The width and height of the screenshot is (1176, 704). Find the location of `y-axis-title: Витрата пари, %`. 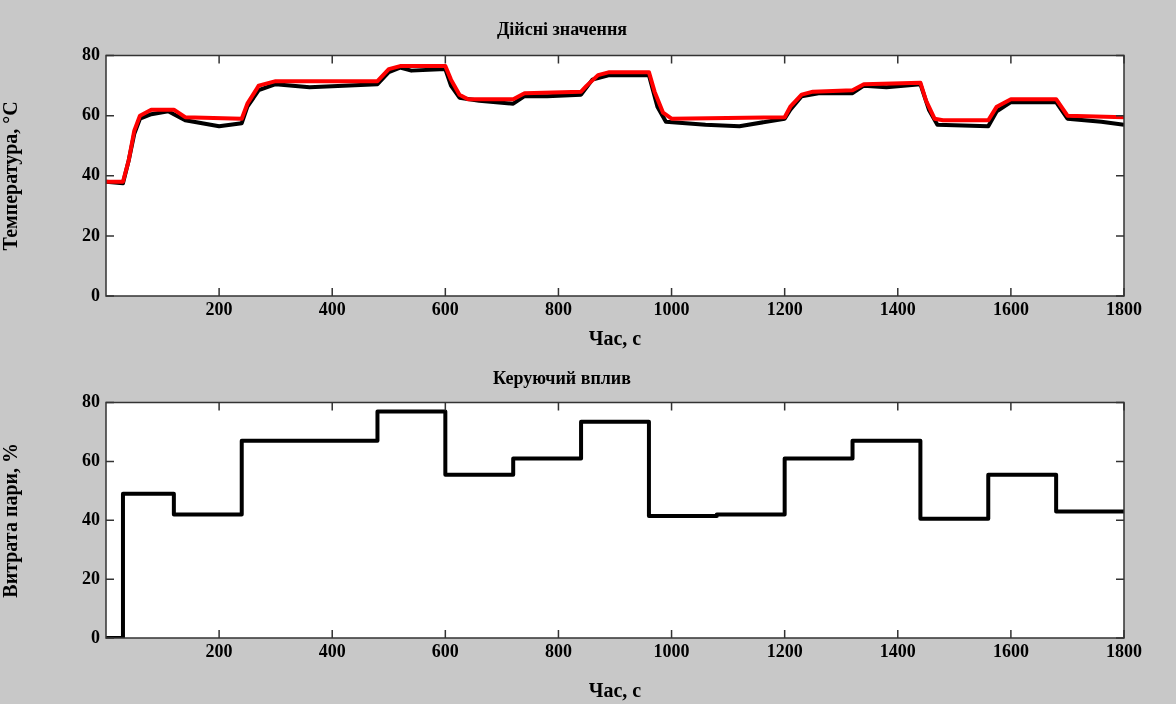

y-axis-title: Витрата пари, % is located at coordinates (11, 520).